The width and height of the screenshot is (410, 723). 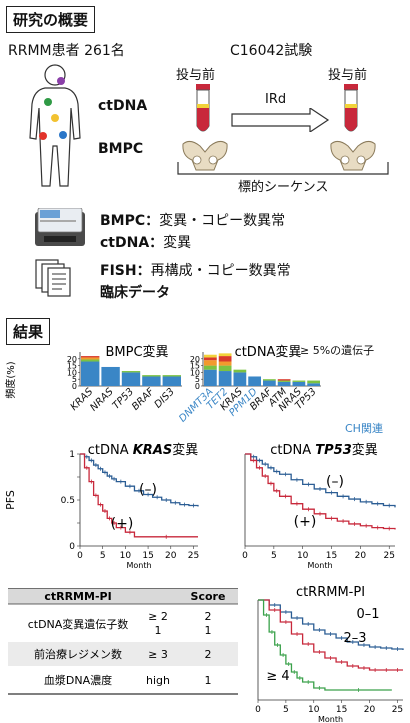 I want to click on bar-category-label: NRAS, so click(x=102, y=400).